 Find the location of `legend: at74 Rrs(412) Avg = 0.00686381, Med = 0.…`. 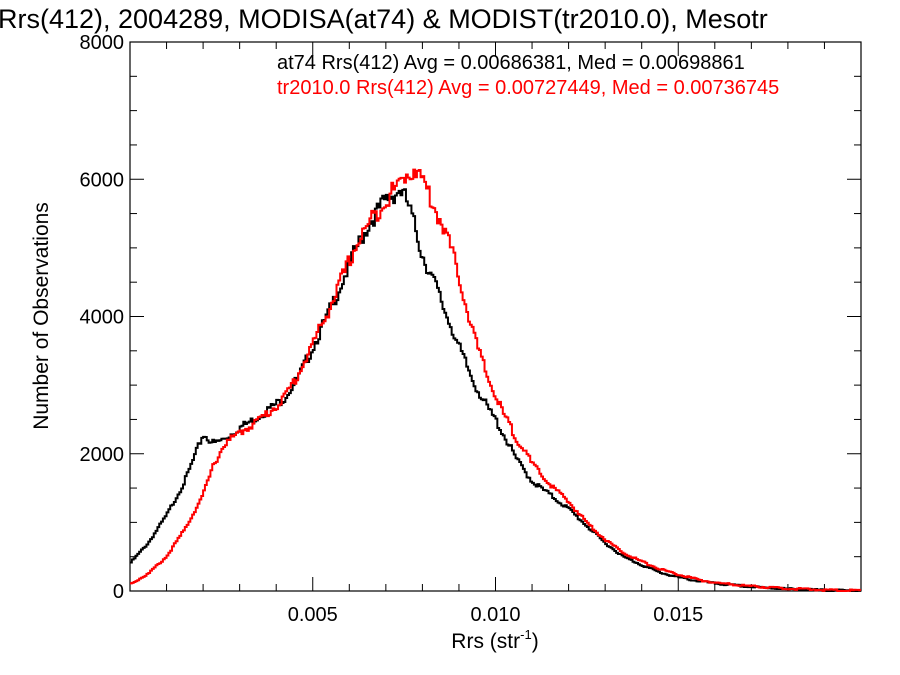

legend: at74 Rrs(412) Avg = 0.00686381, Med = 0.… is located at coordinates (528, 75).